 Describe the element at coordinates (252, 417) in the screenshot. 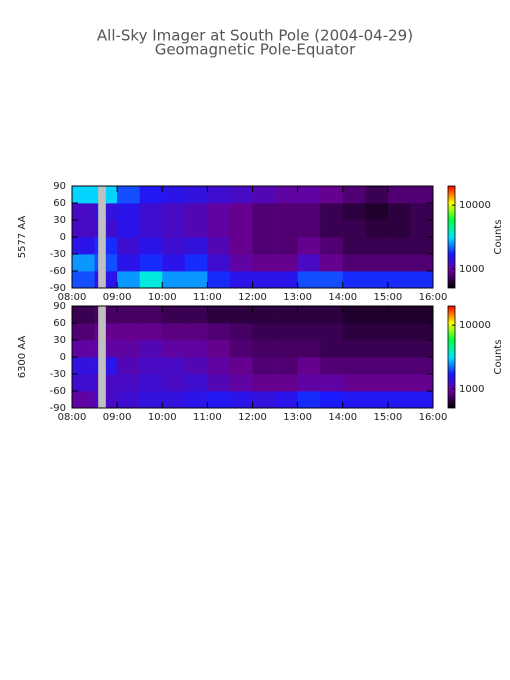

I see `x-tick-label: 12:00` at that location.